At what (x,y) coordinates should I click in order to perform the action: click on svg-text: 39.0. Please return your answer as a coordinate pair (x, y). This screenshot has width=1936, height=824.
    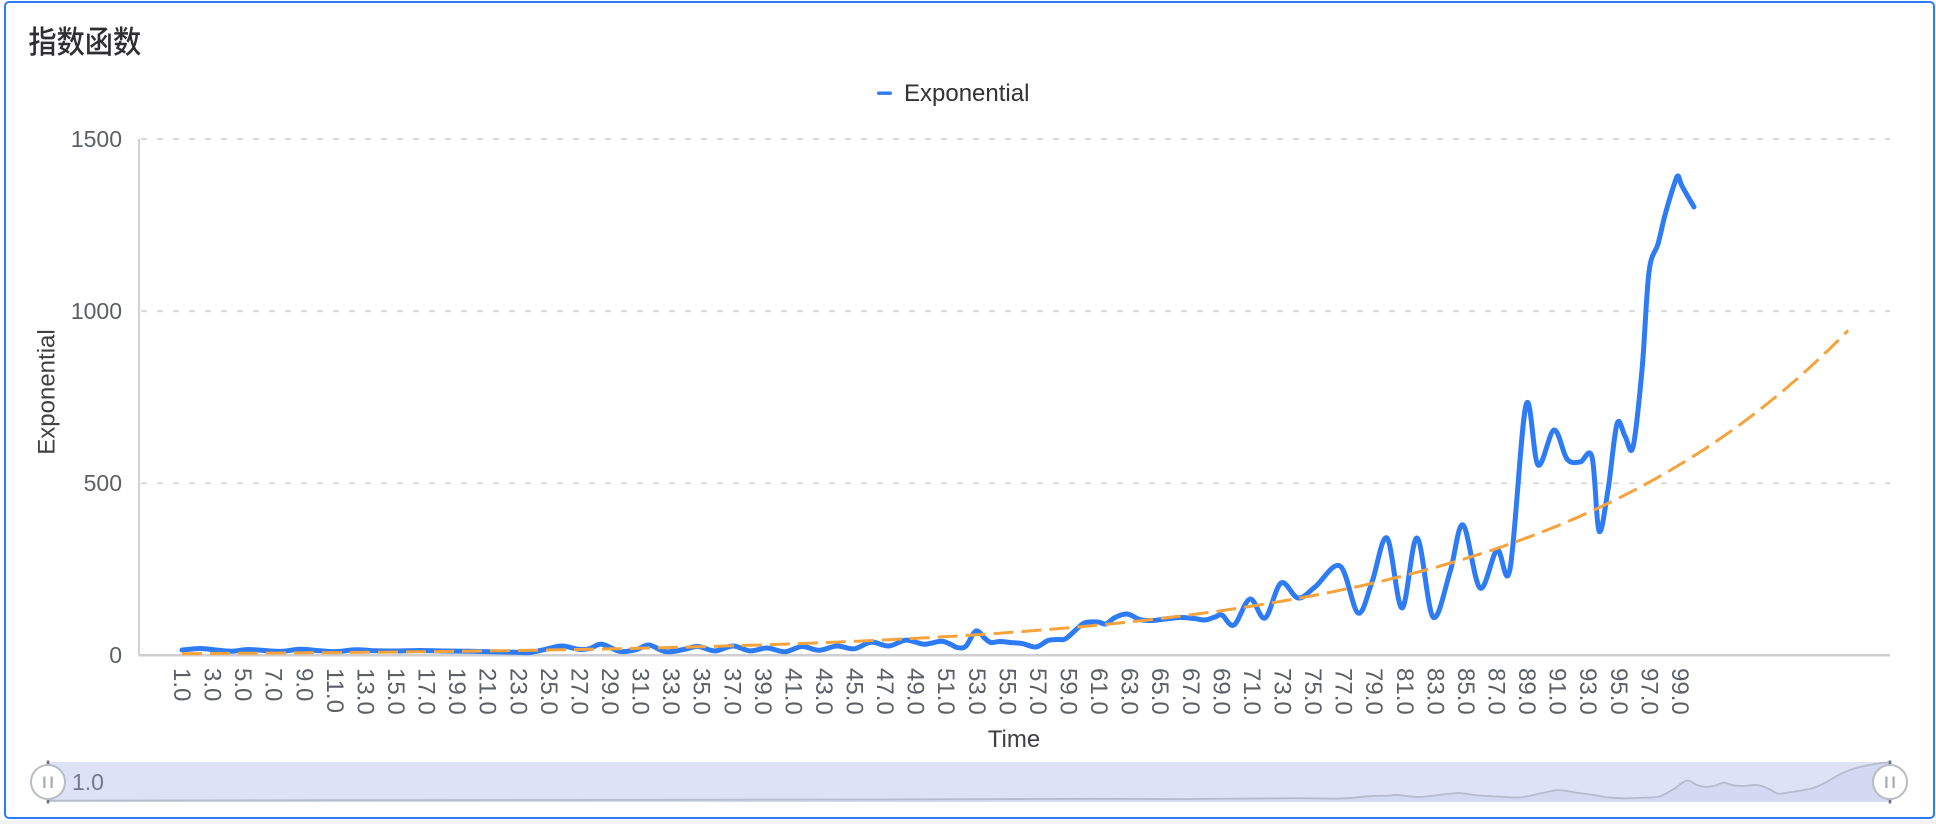
    Looking at the image, I should click on (762, 691).